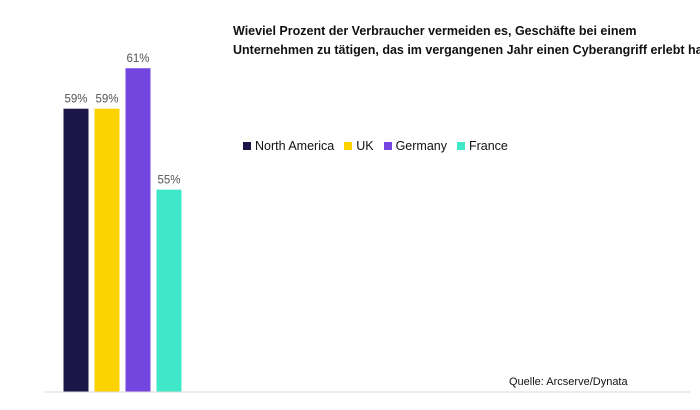  What do you see at coordinates (488, 146) in the screenshot?
I see `legend-label-france: France` at bounding box center [488, 146].